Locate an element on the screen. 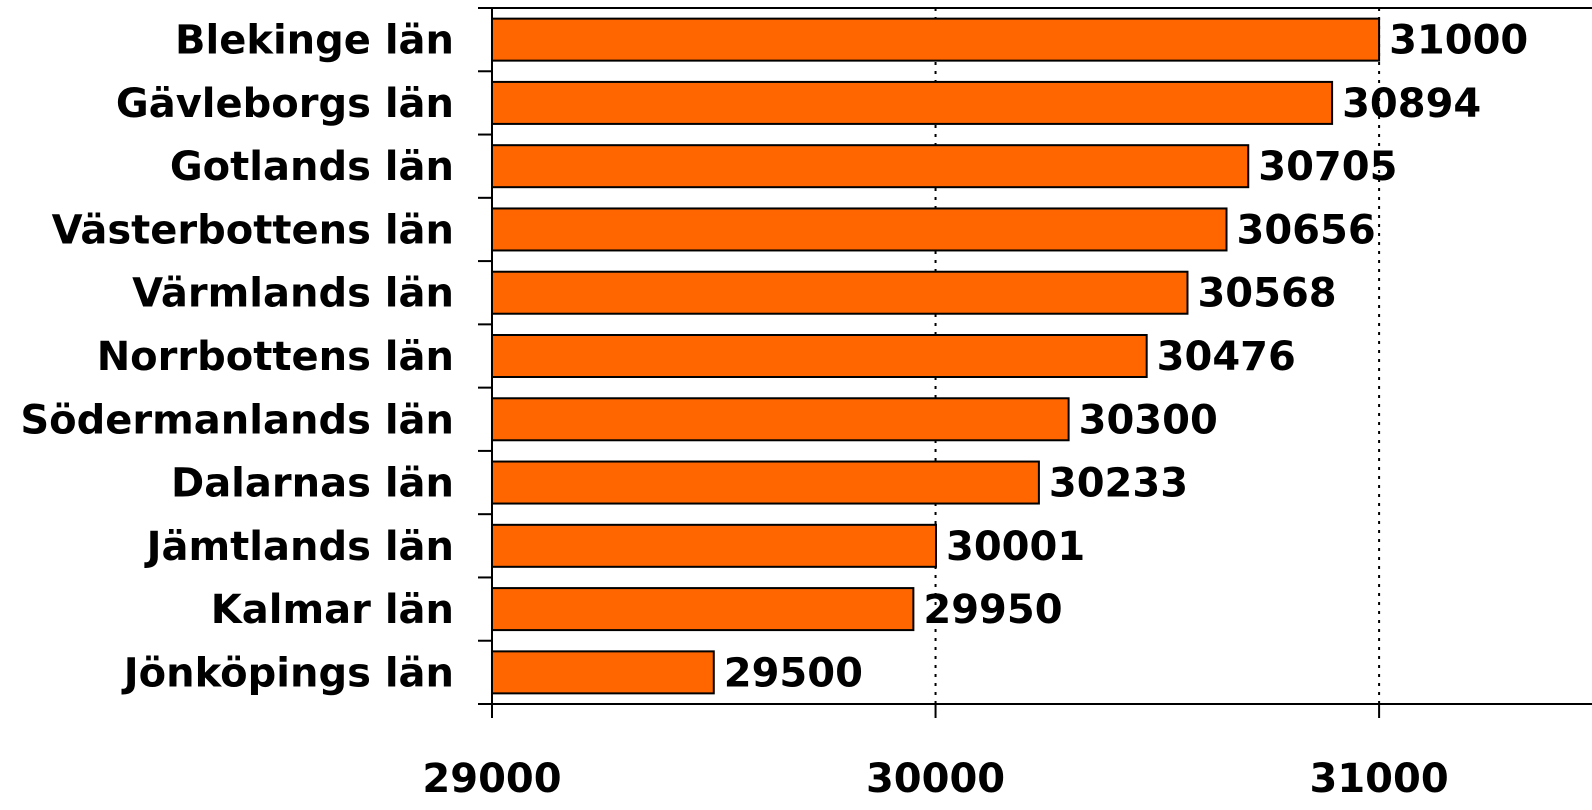 This screenshot has width=1592, height=810. value-label: 29950 is located at coordinates (992, 610).